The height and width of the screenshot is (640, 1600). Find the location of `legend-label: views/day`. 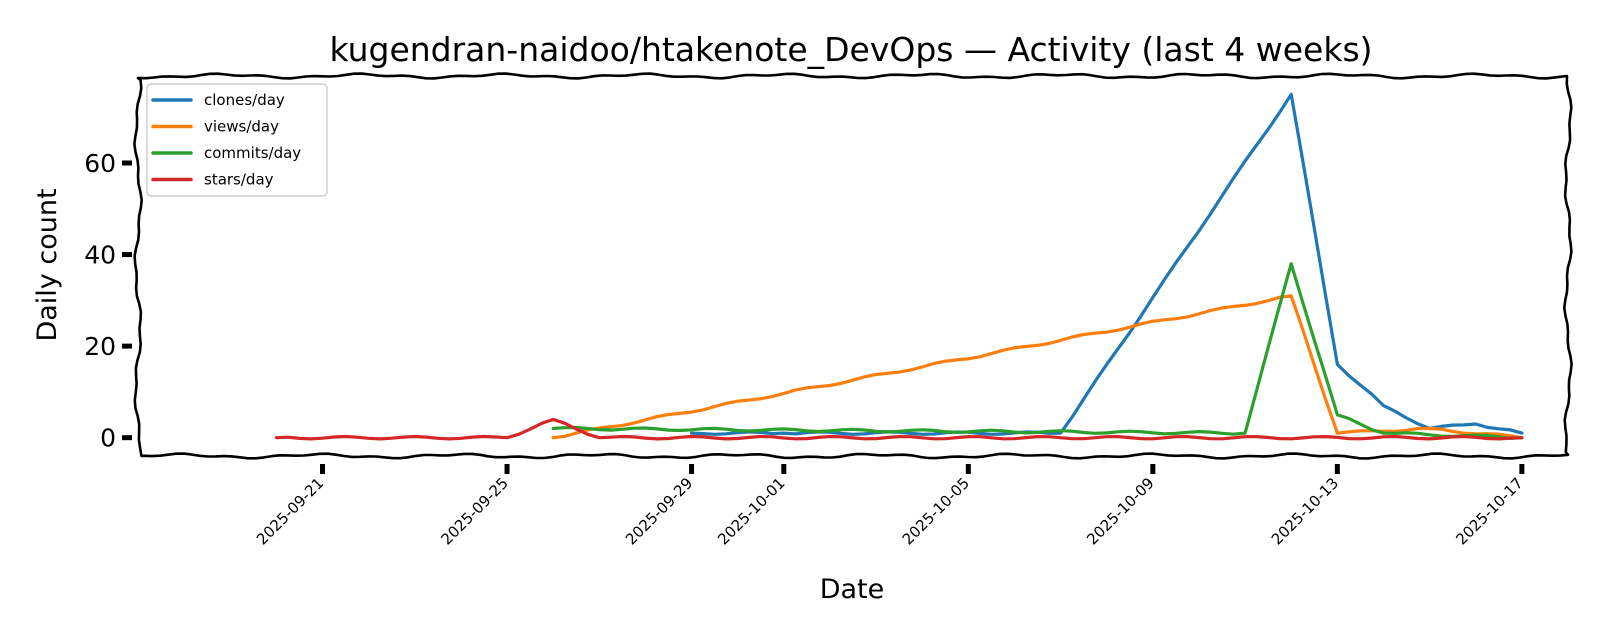

legend-label: views/day is located at coordinates (241, 127).